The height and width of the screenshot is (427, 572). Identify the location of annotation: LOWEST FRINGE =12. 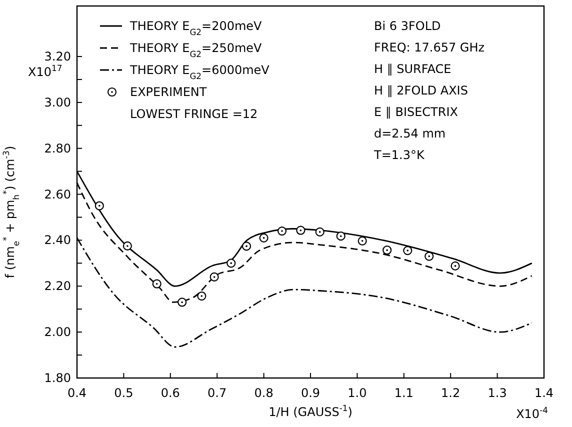
(194, 114).